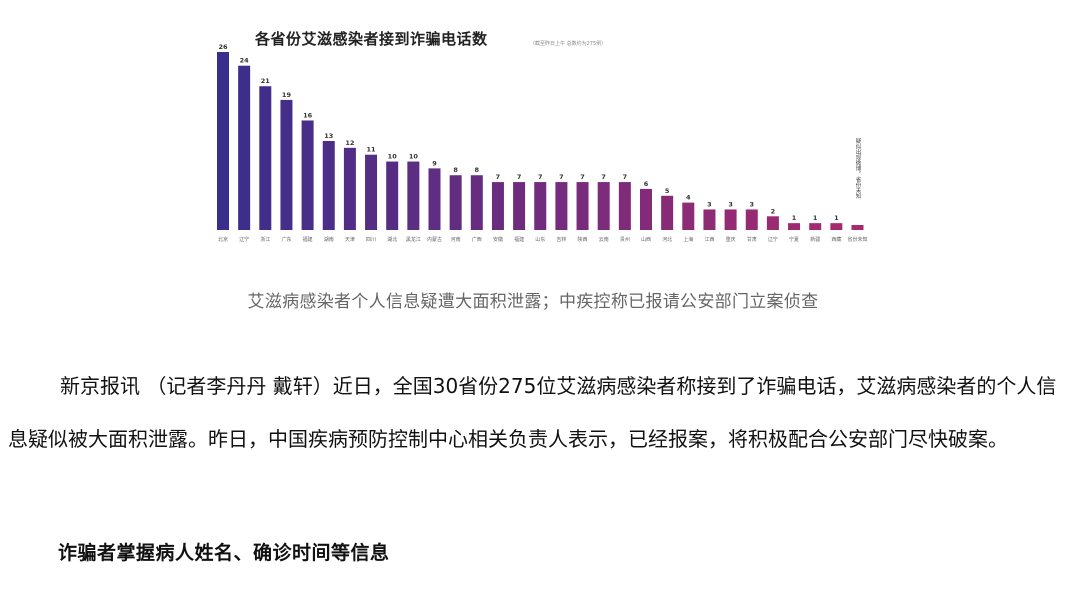 The image size is (1066, 612). I want to click on category-label: 重庆, so click(731, 239).